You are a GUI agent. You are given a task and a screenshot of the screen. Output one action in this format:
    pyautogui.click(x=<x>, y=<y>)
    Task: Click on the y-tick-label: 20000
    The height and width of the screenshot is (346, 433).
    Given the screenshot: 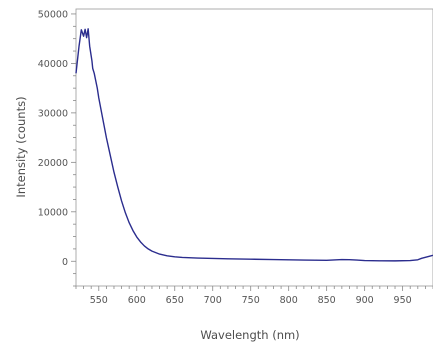 What is the action you would take?
    pyautogui.click(x=53, y=163)
    